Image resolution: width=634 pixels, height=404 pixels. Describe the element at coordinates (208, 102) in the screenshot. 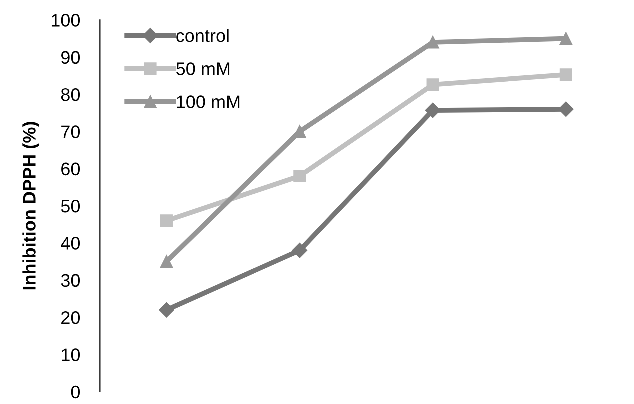

I see `legend-label: 100 mM` at that location.